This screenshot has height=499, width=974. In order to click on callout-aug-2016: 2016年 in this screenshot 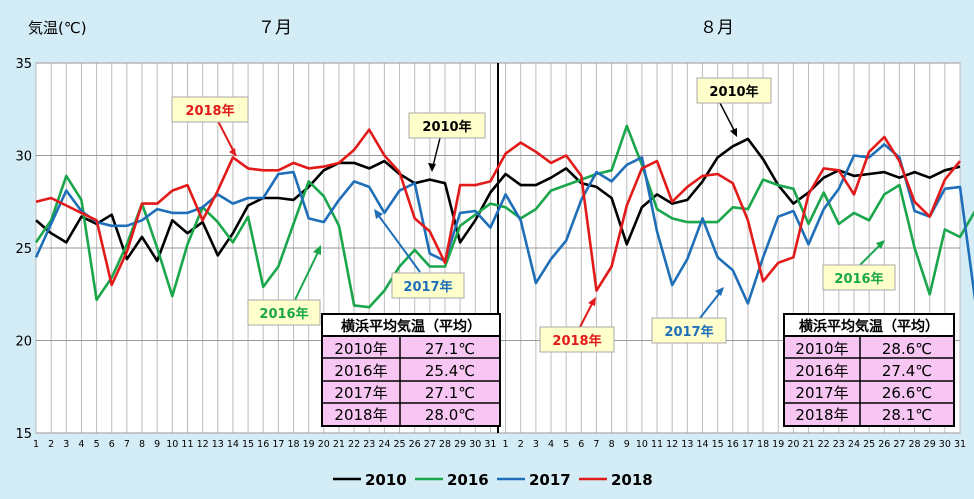, I will do `click(859, 265)`.